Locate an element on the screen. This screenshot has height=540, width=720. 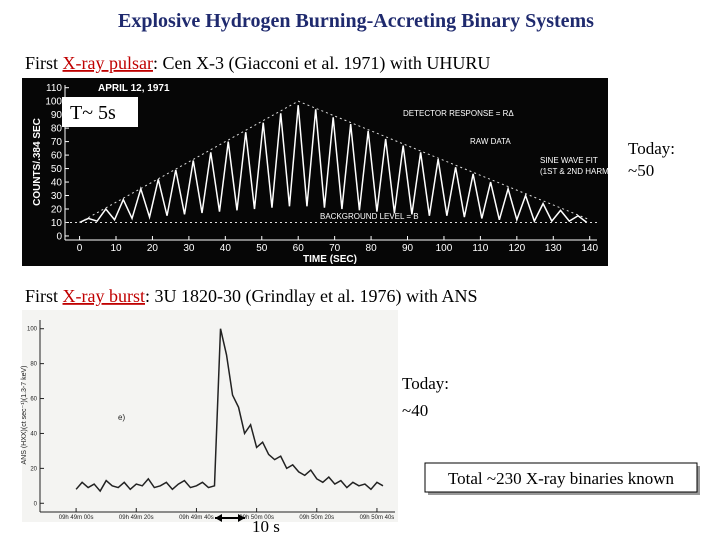
x-tick-label: 09h 49m 20s is located at coordinates (136, 518).